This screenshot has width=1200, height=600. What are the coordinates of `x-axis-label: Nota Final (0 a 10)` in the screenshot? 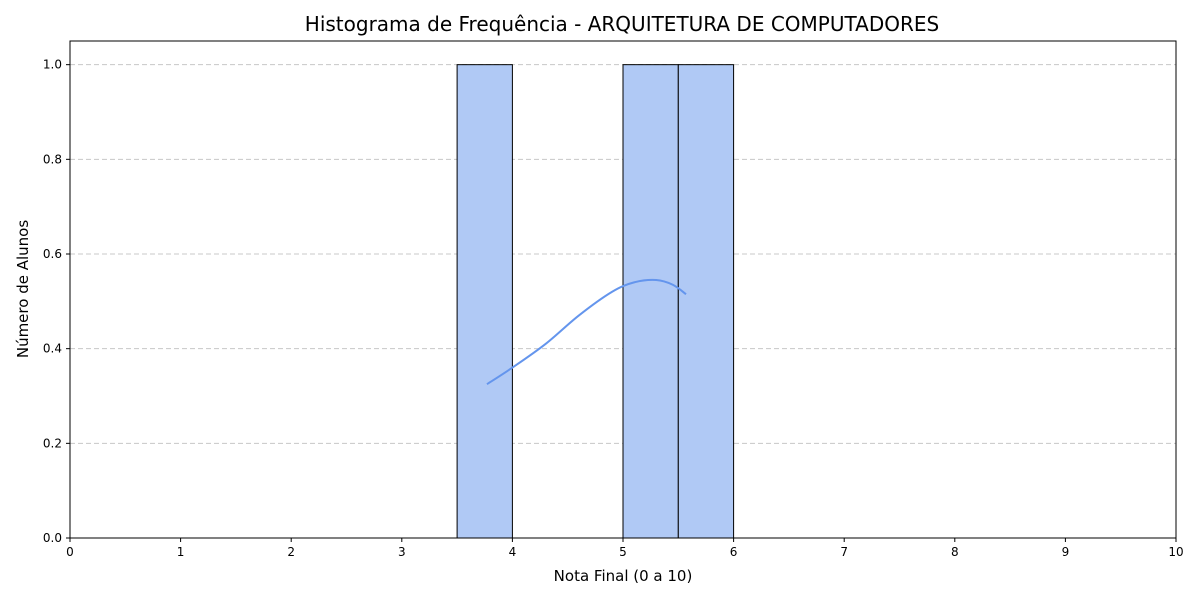 It's located at (623, 576).